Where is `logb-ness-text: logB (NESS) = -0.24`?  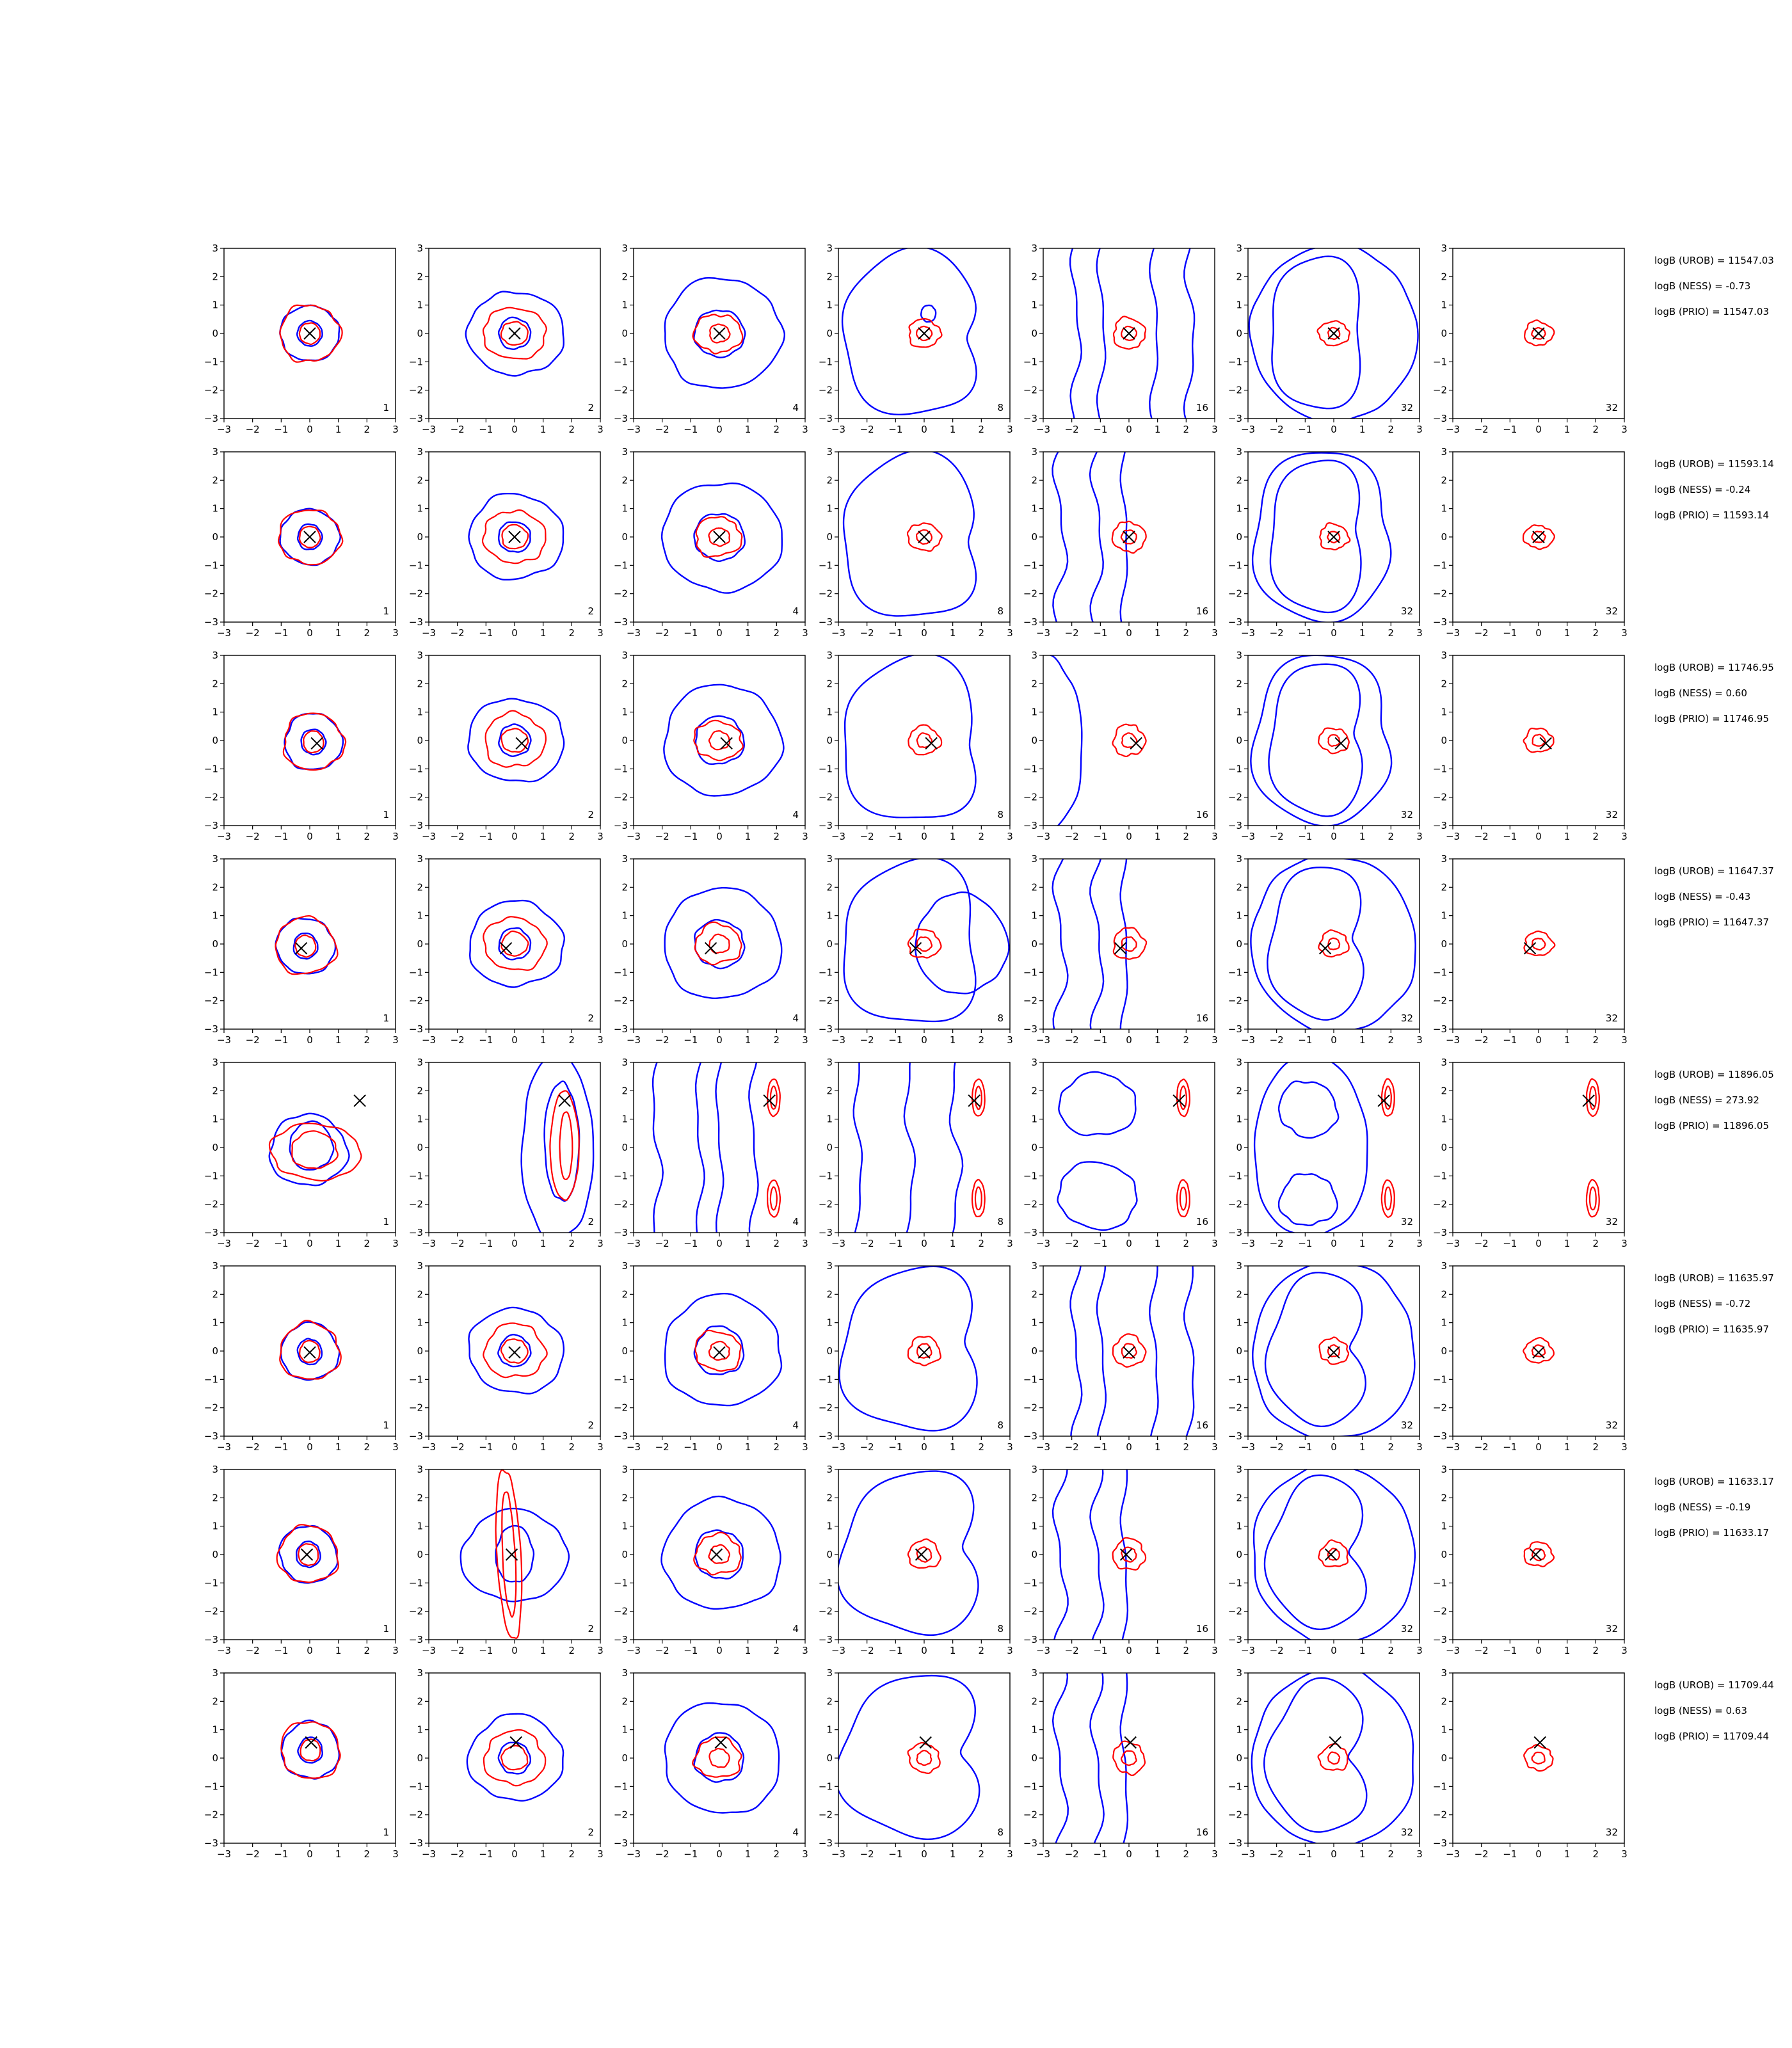
logb-ness-text: logB (NESS) = -0.24 is located at coordinates (1702, 489).